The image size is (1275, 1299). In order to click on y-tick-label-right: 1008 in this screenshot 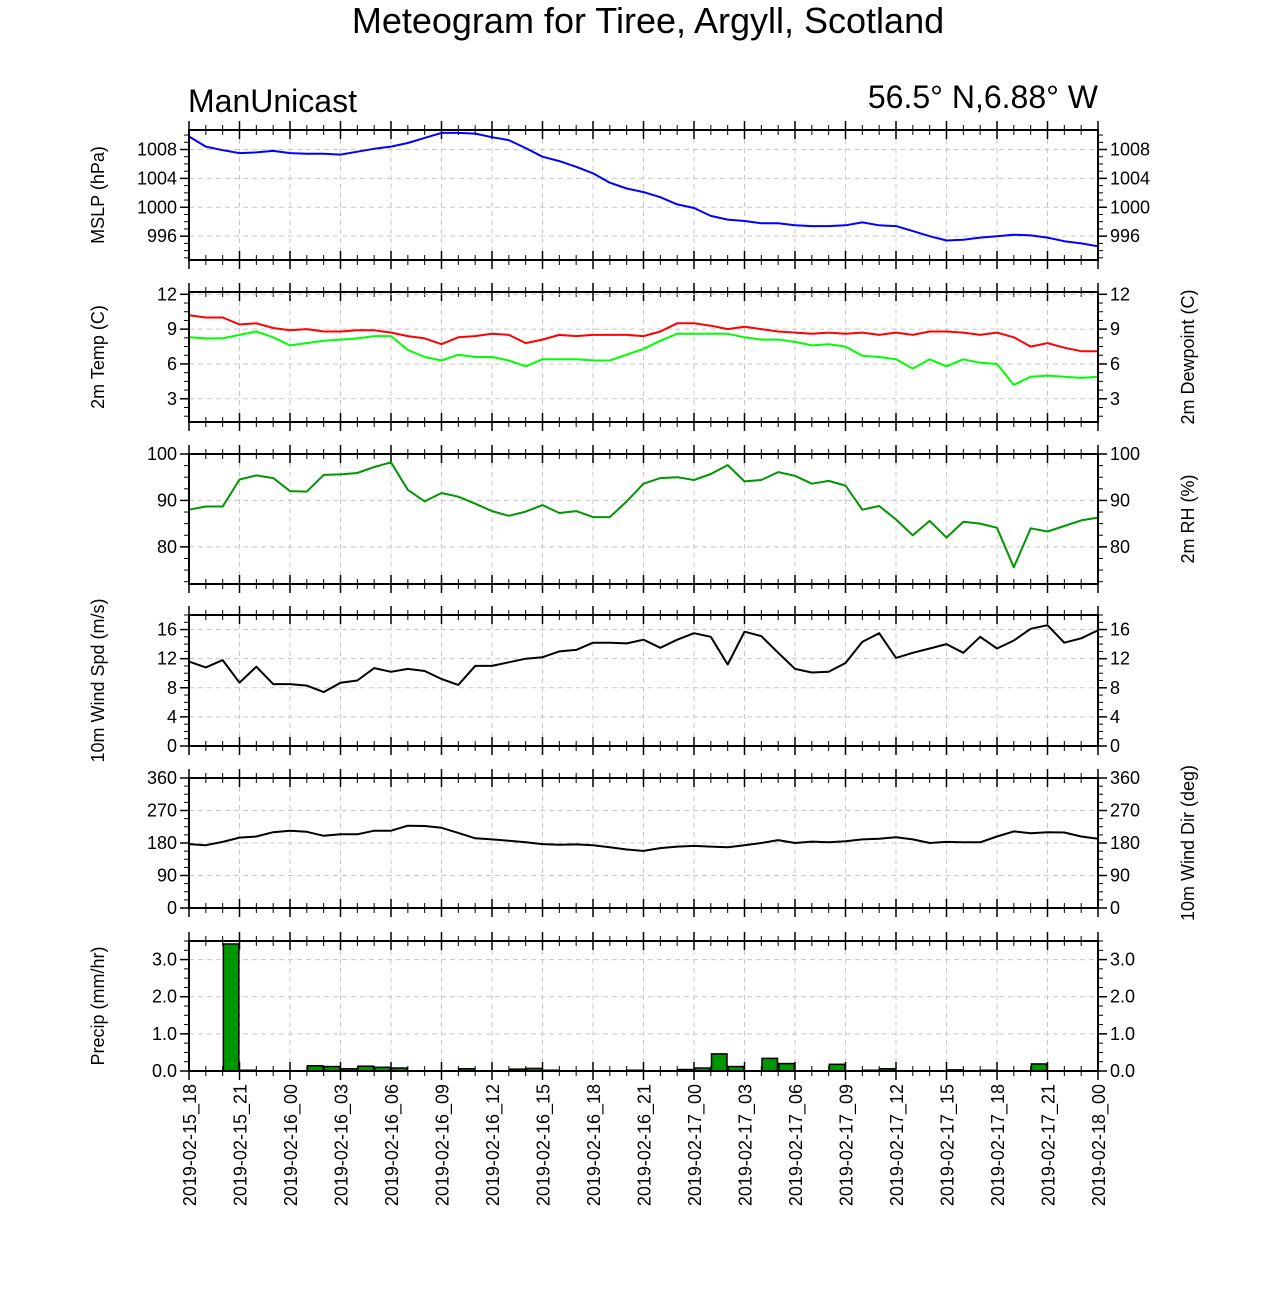, I will do `click(1130, 150)`.